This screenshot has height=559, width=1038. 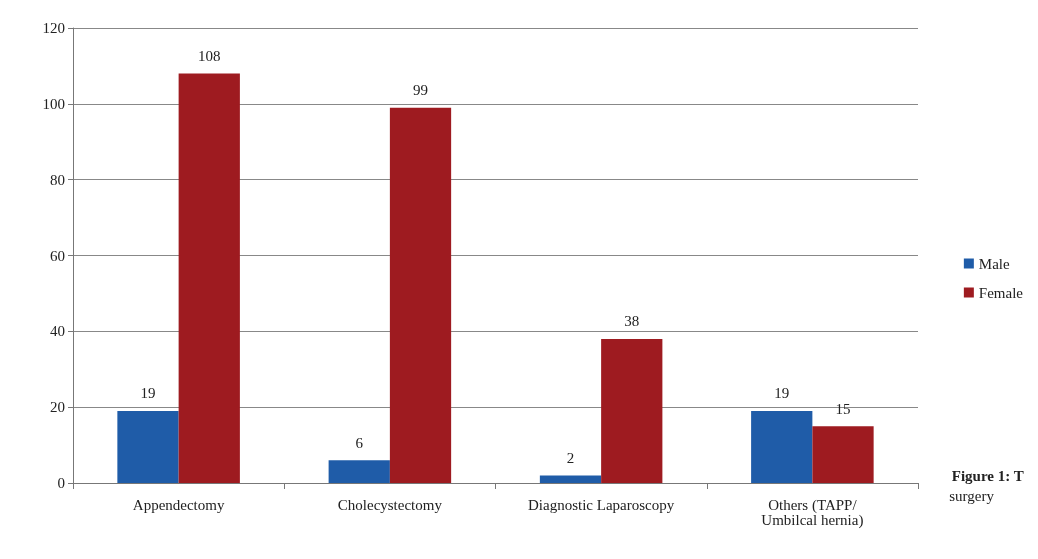 I want to click on y-tick-label: 120, so click(x=53, y=28).